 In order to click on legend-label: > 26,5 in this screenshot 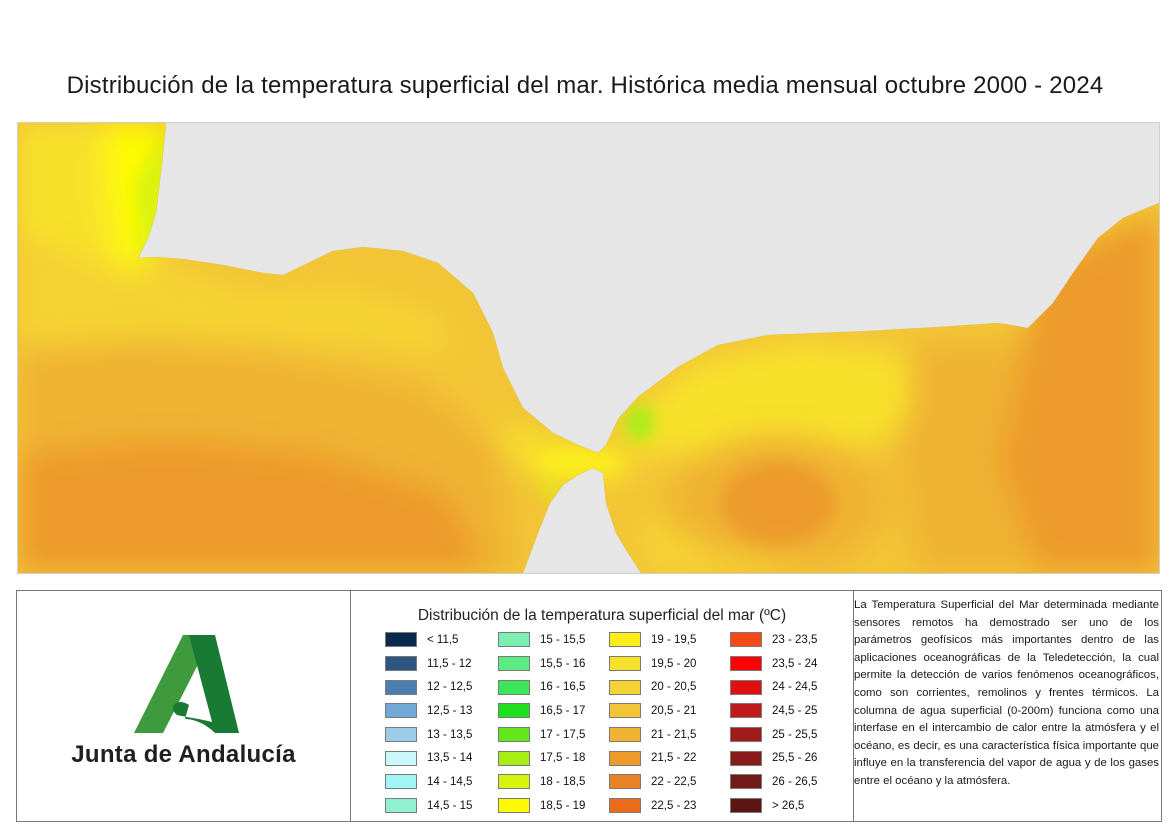, I will do `click(788, 805)`.